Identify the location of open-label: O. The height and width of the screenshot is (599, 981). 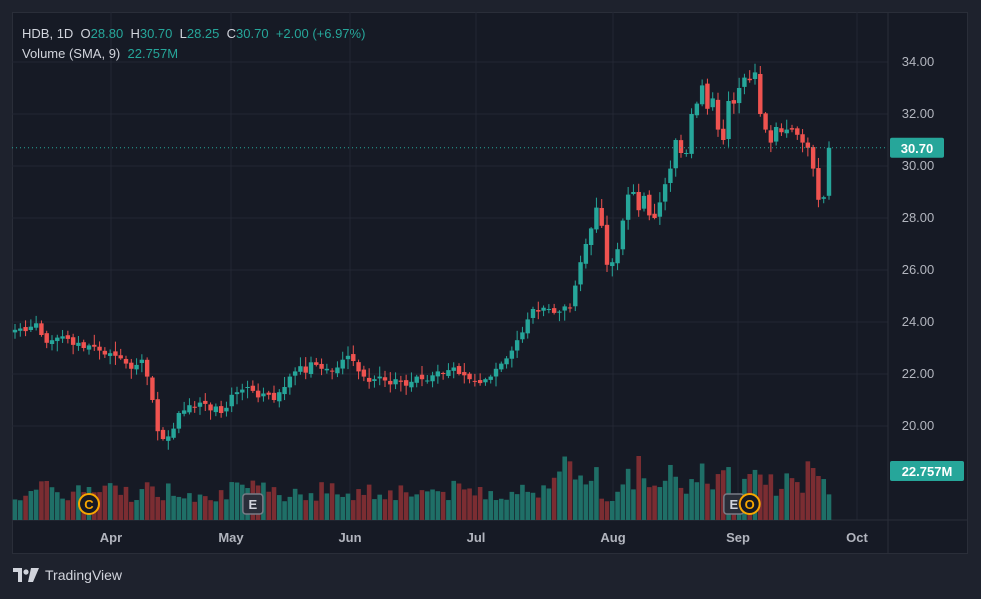
(86, 33).